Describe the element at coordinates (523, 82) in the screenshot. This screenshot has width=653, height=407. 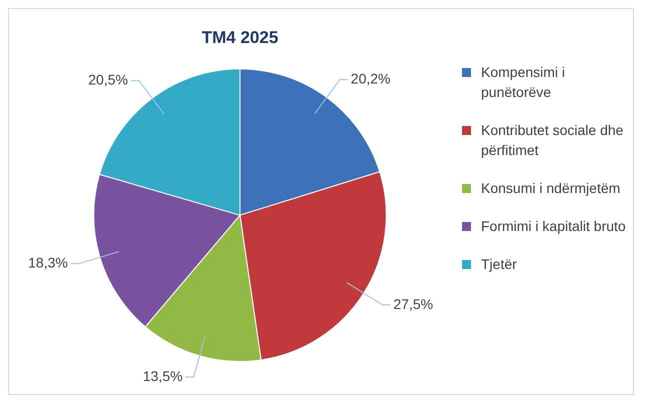
I see `legend-label: Kompensimi i punëtorëve` at that location.